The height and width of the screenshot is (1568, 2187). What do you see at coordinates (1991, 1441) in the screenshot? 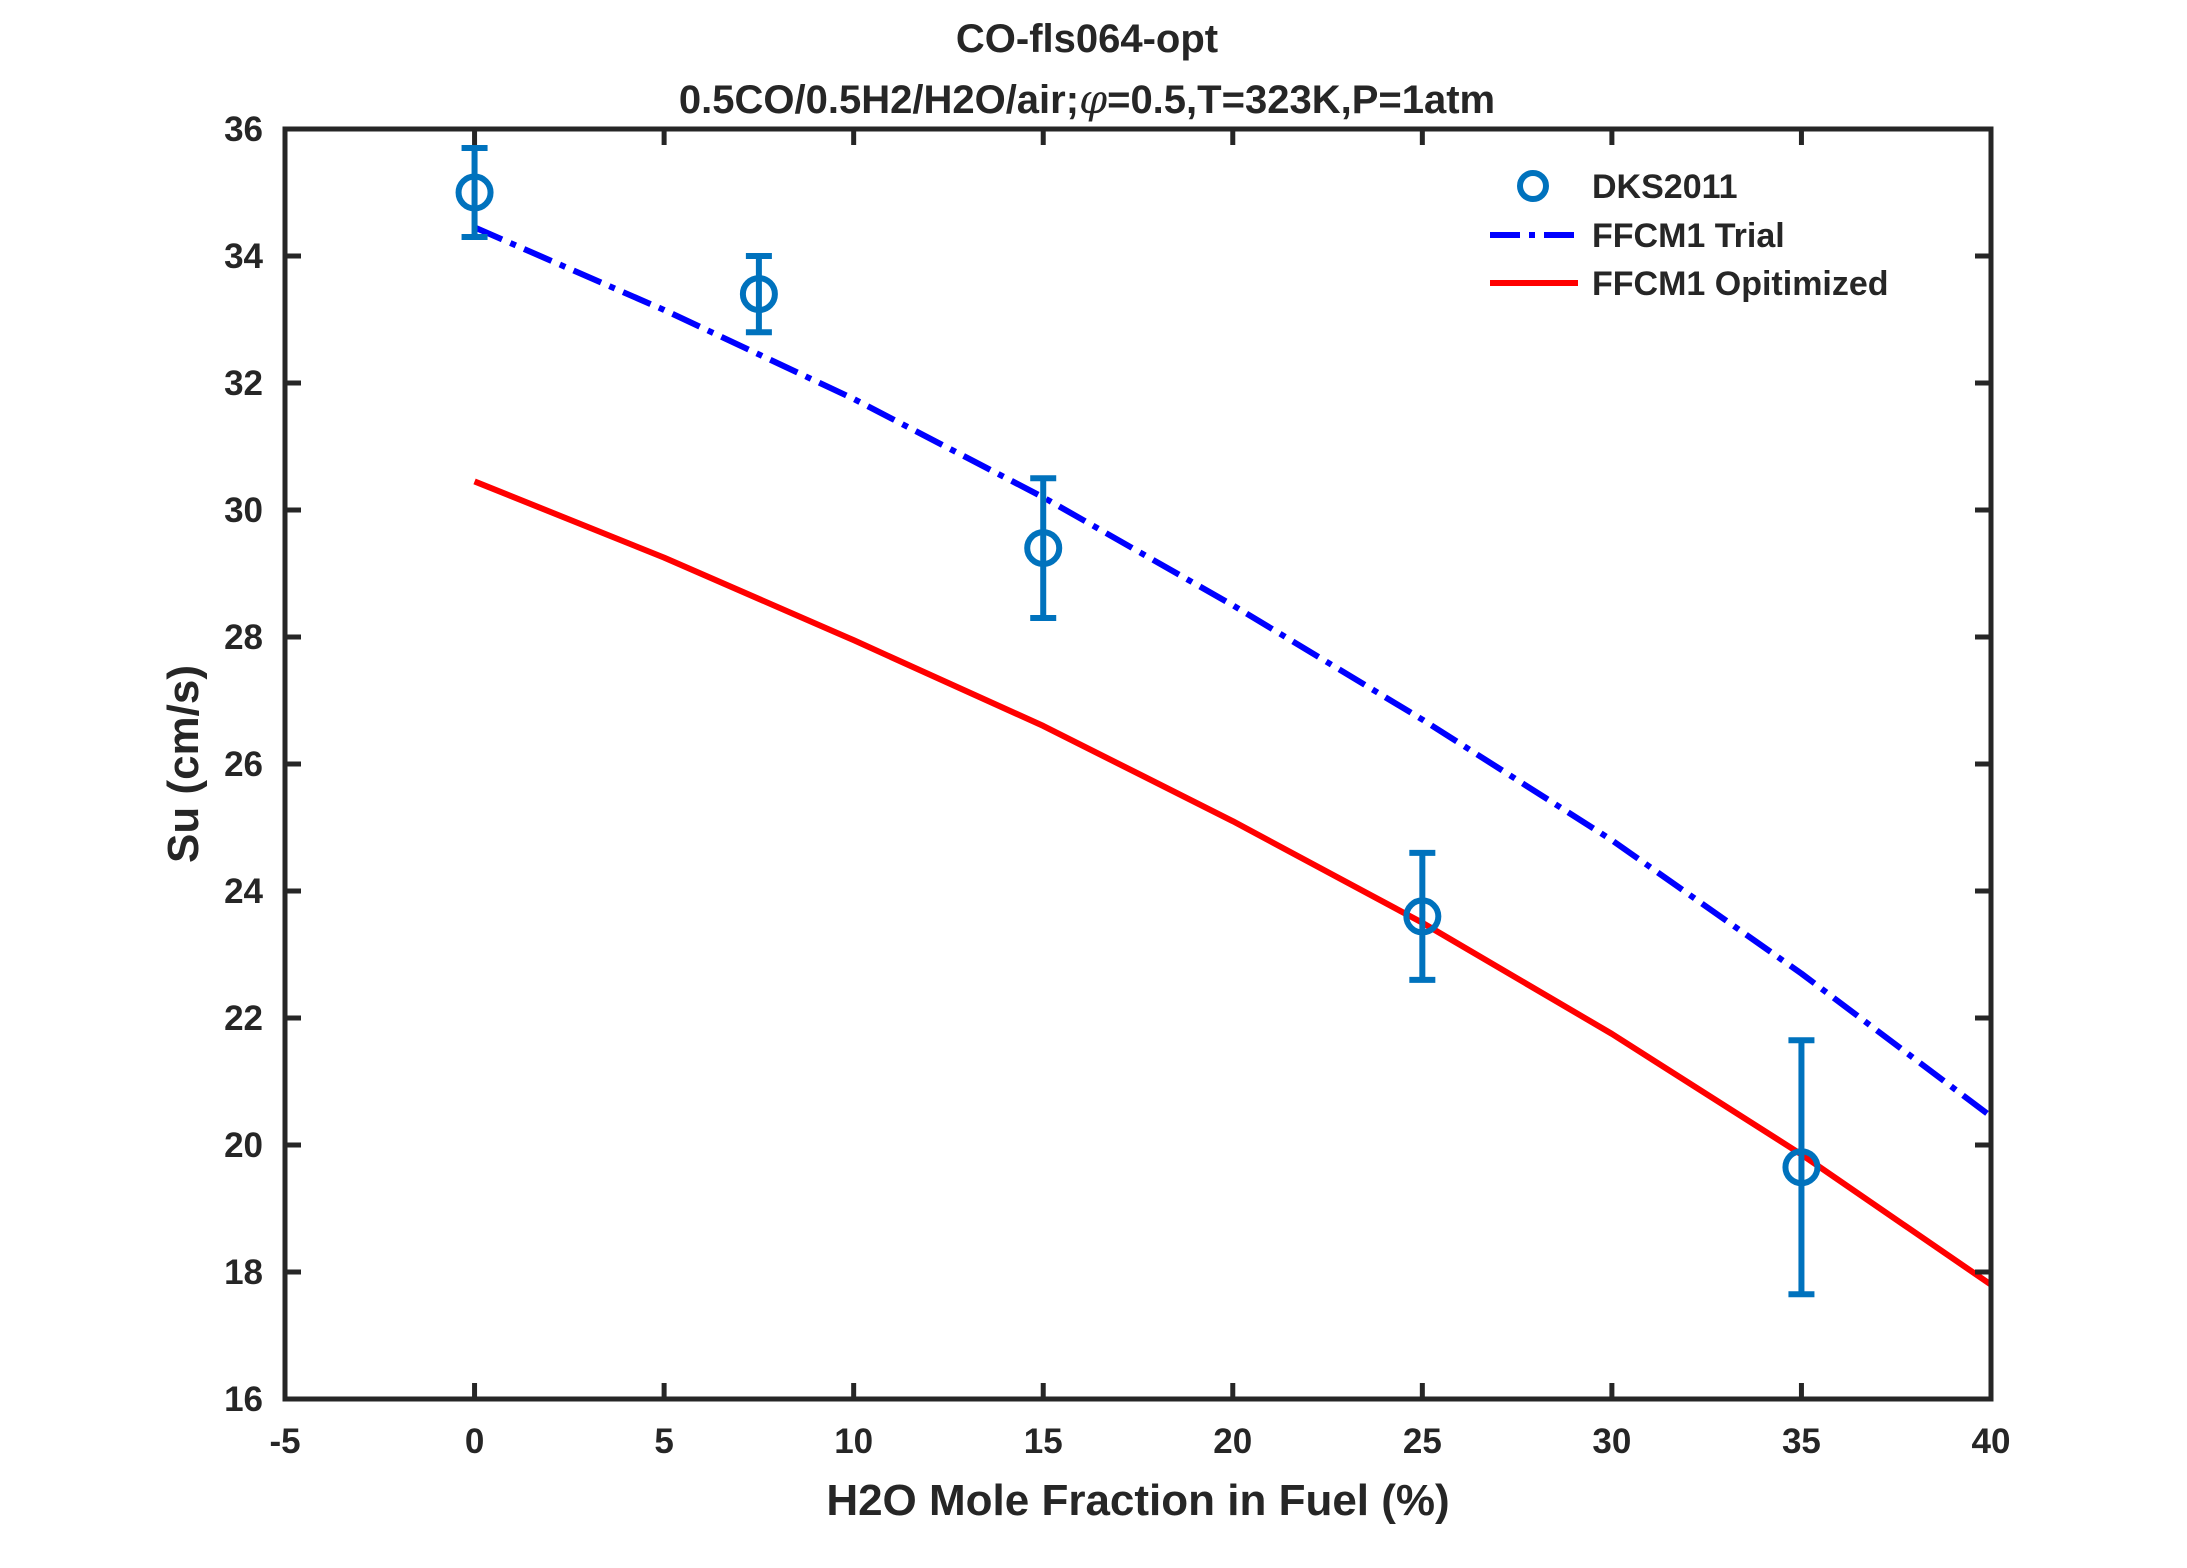
I see `x-tick-label: 40` at bounding box center [1991, 1441].